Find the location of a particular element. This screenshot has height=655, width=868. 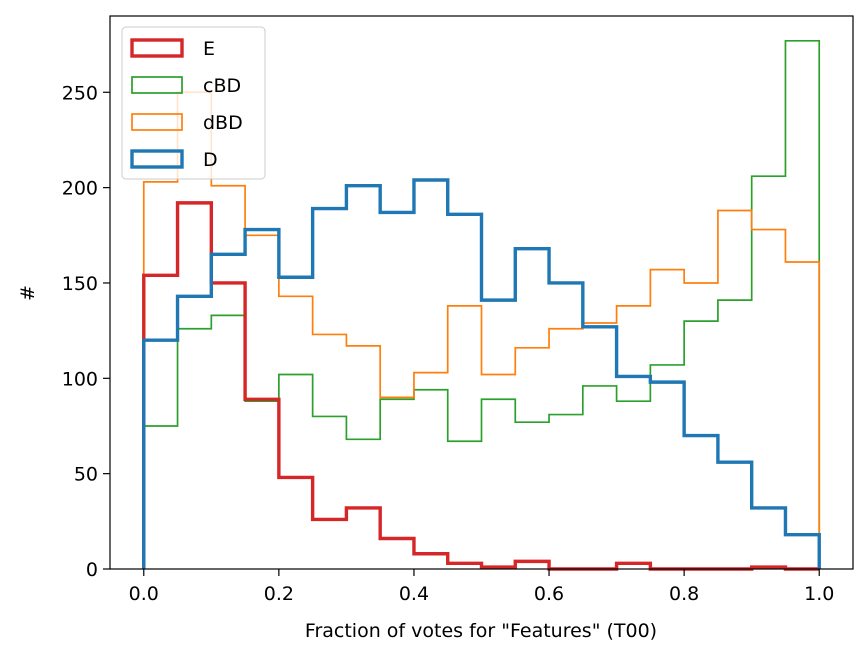

legend-label-D: D is located at coordinates (210, 160).